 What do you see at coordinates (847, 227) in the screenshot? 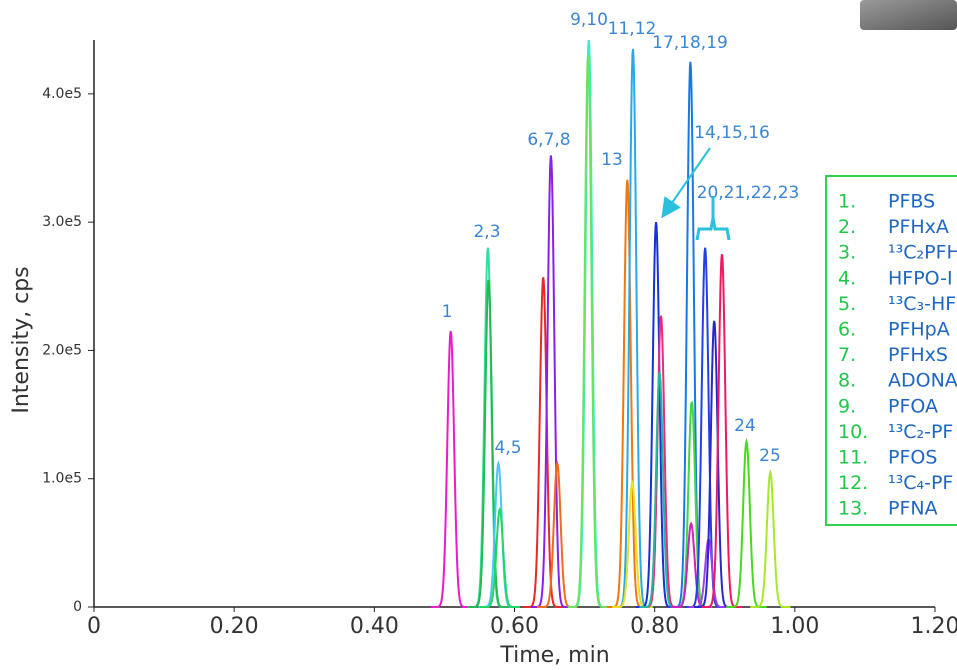
I see `legend-number: 2.` at bounding box center [847, 227].